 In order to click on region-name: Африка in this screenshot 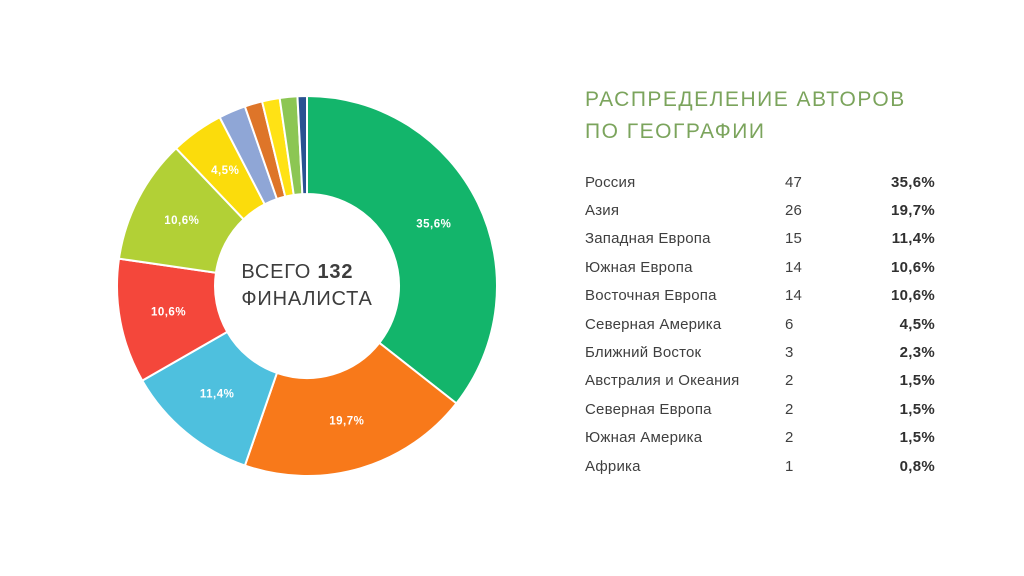, I will do `click(613, 466)`.